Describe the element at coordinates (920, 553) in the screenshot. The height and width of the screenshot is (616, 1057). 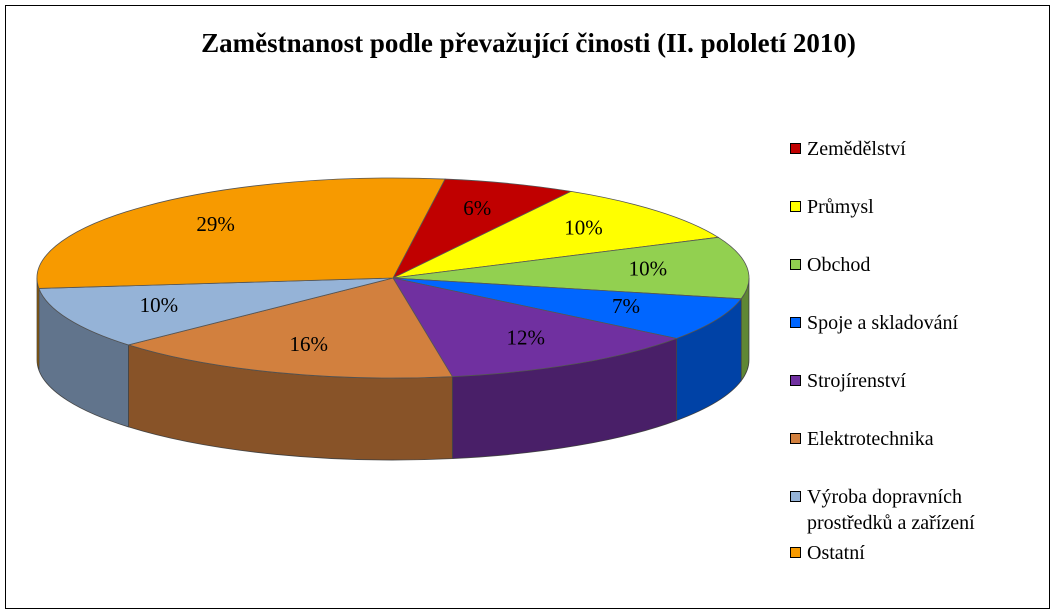
I see `legend-item: Ostatní` at that location.